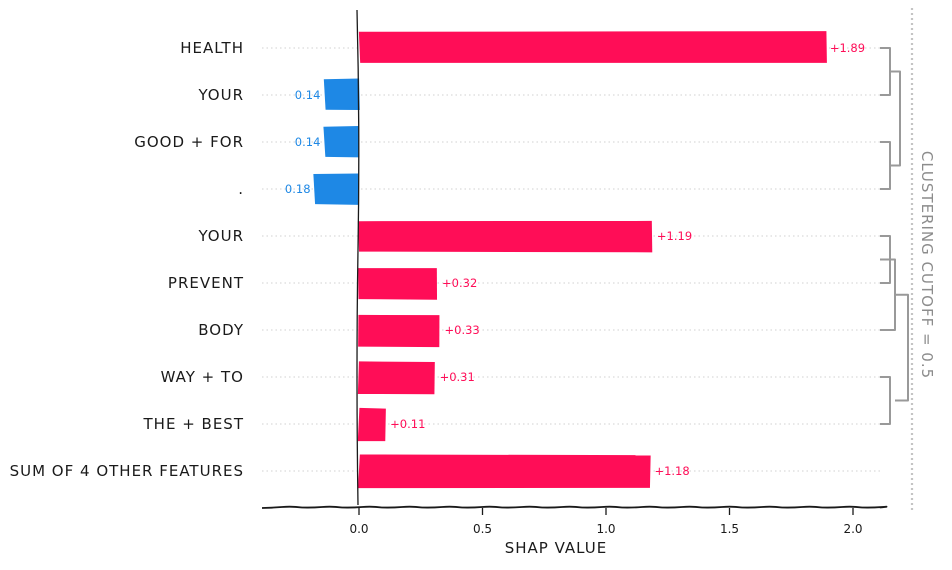 The height and width of the screenshot is (570, 952). I want to click on value-label: +0.11, so click(407, 424).